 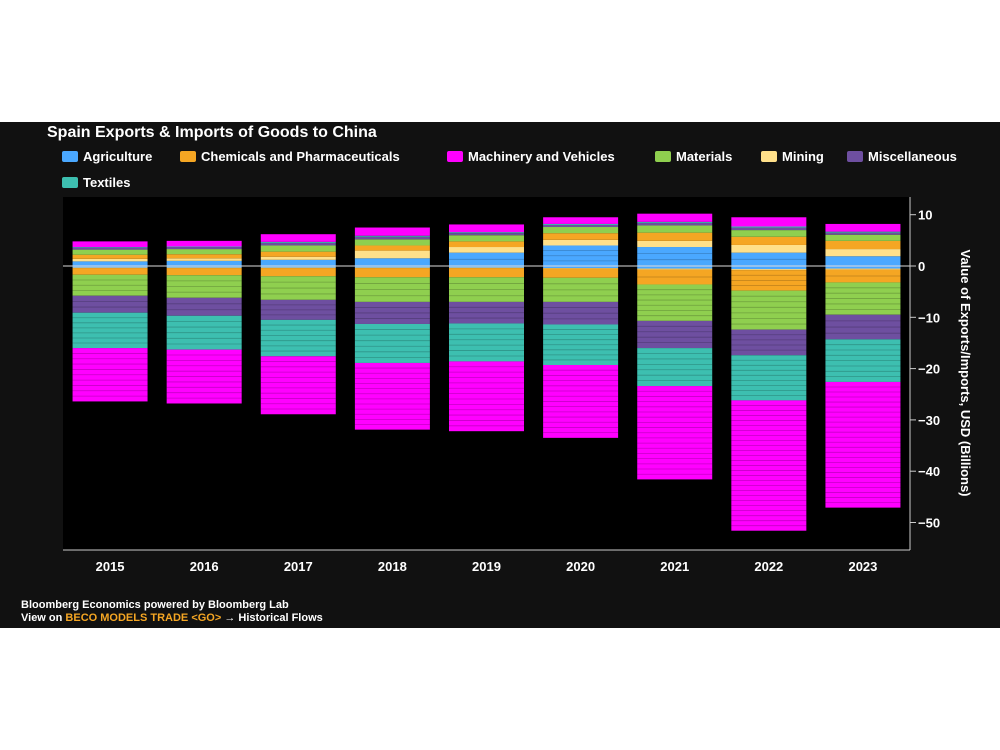 What do you see at coordinates (204, 306) in the screenshot?
I see `bar-import-miscellaneous-2016` at bounding box center [204, 306].